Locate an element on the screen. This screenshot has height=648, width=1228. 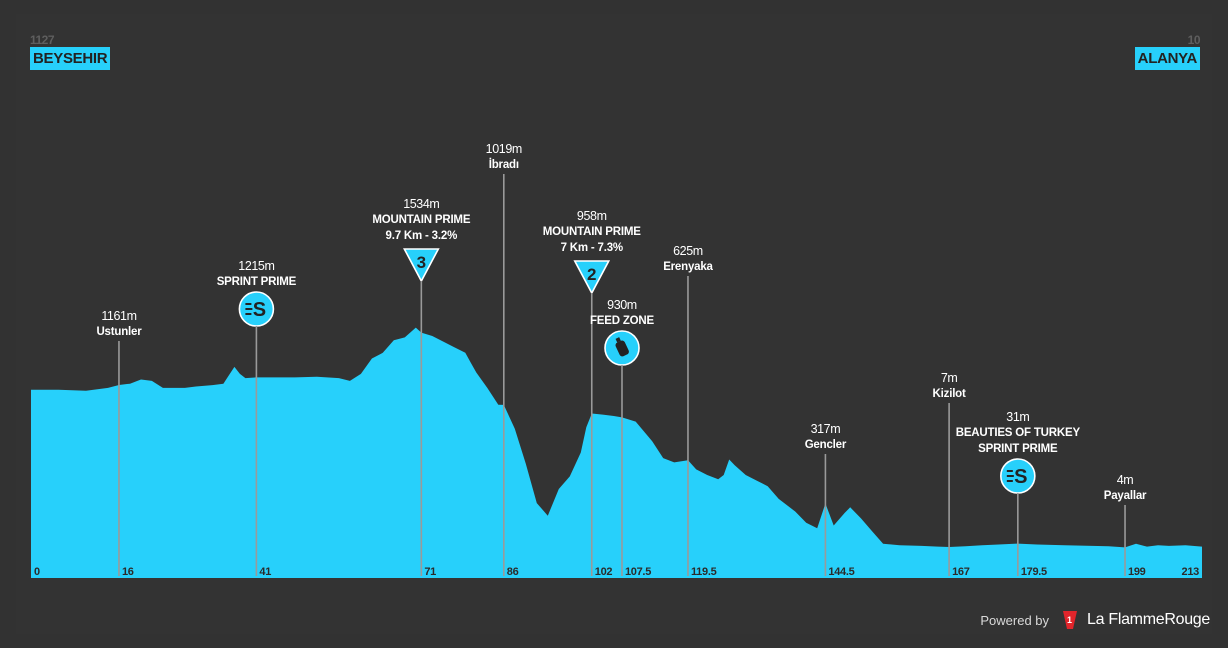
poi-name-label: İbradı is located at coordinates (504, 164).